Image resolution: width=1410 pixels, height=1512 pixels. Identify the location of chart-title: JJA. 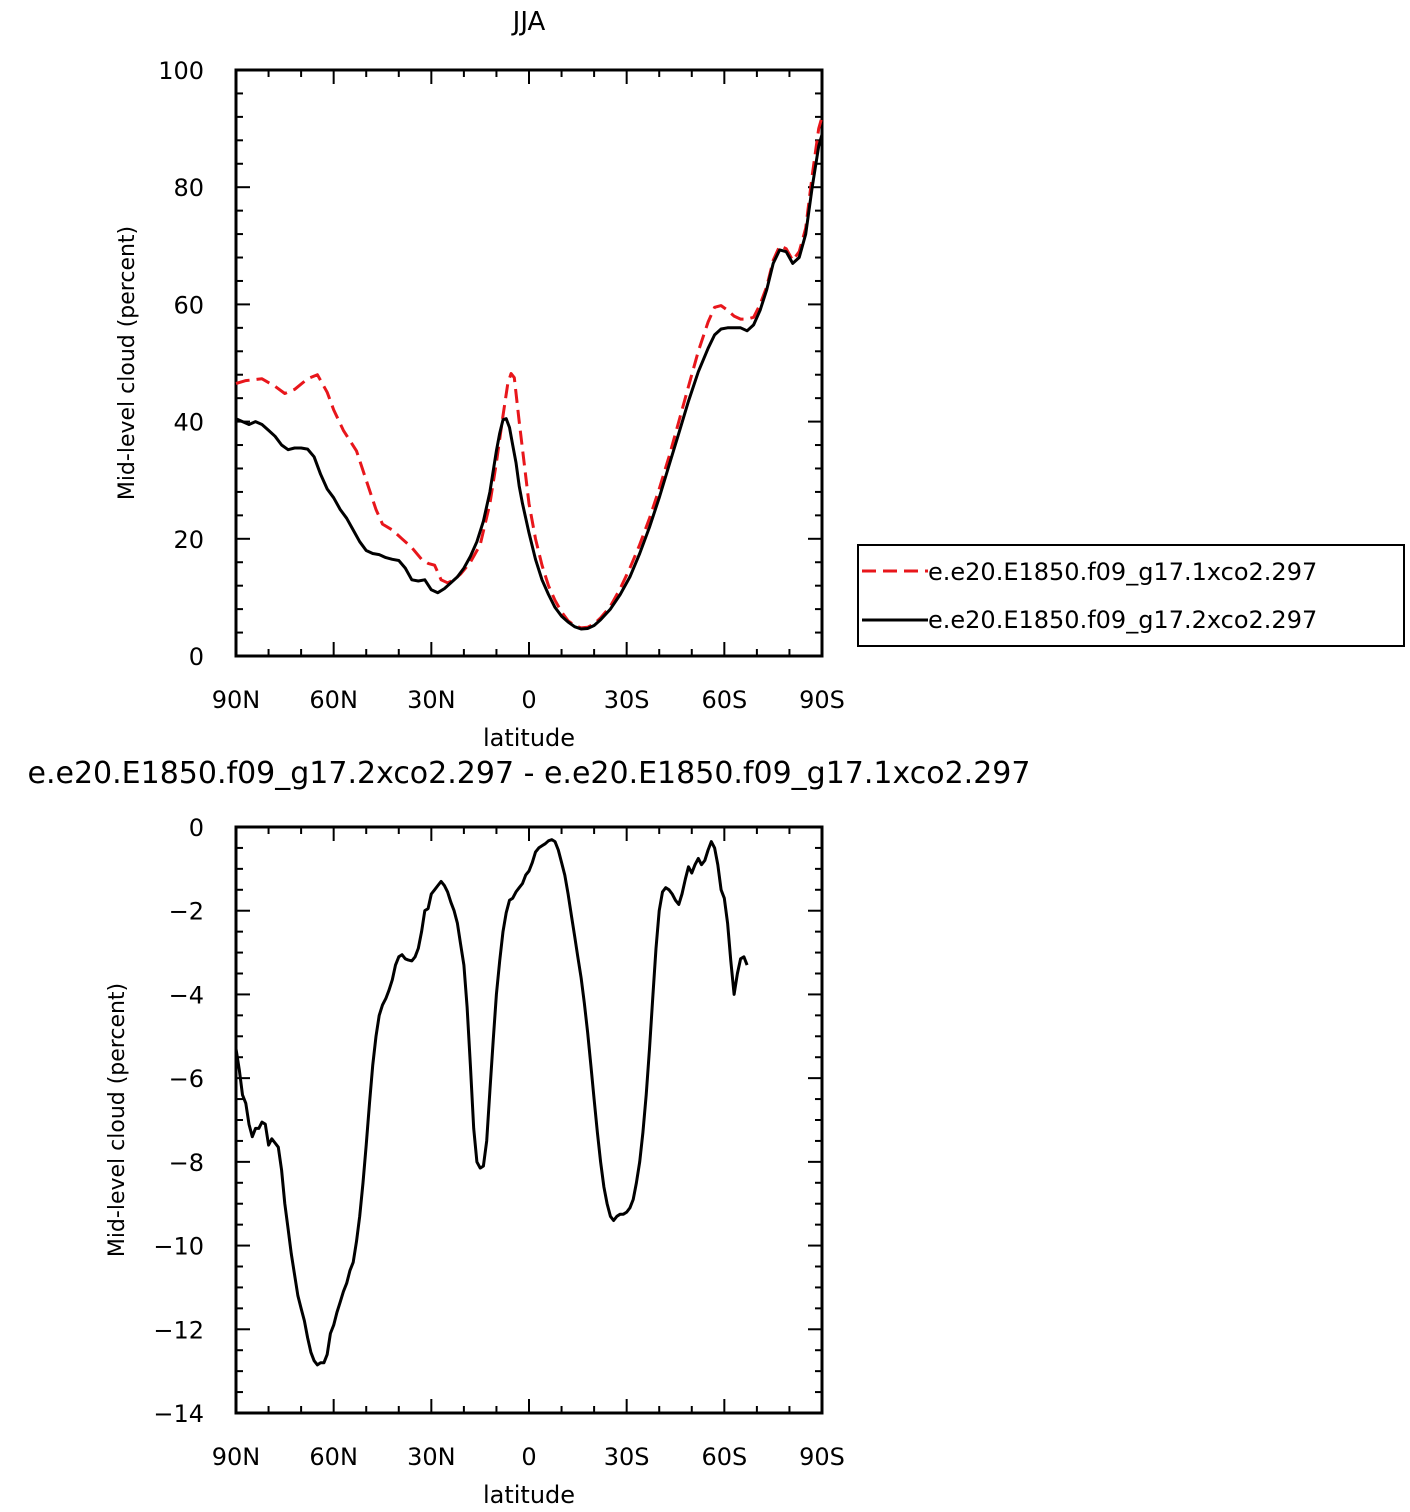
(528, 22).